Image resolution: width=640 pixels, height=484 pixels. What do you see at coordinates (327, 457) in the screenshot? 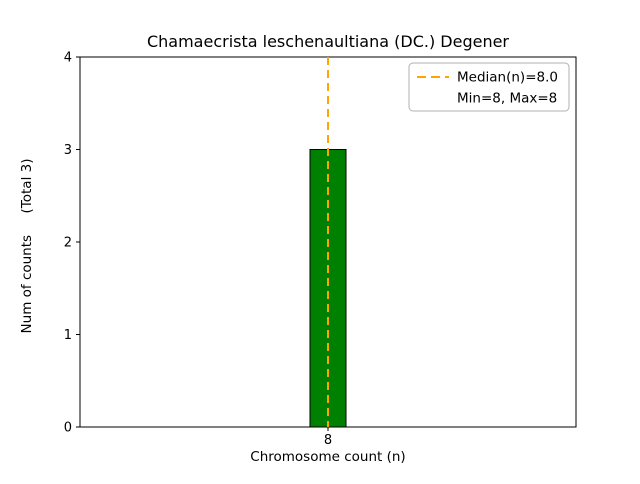
I see `x-axis-label: Chromosome count (n)` at bounding box center [327, 457].